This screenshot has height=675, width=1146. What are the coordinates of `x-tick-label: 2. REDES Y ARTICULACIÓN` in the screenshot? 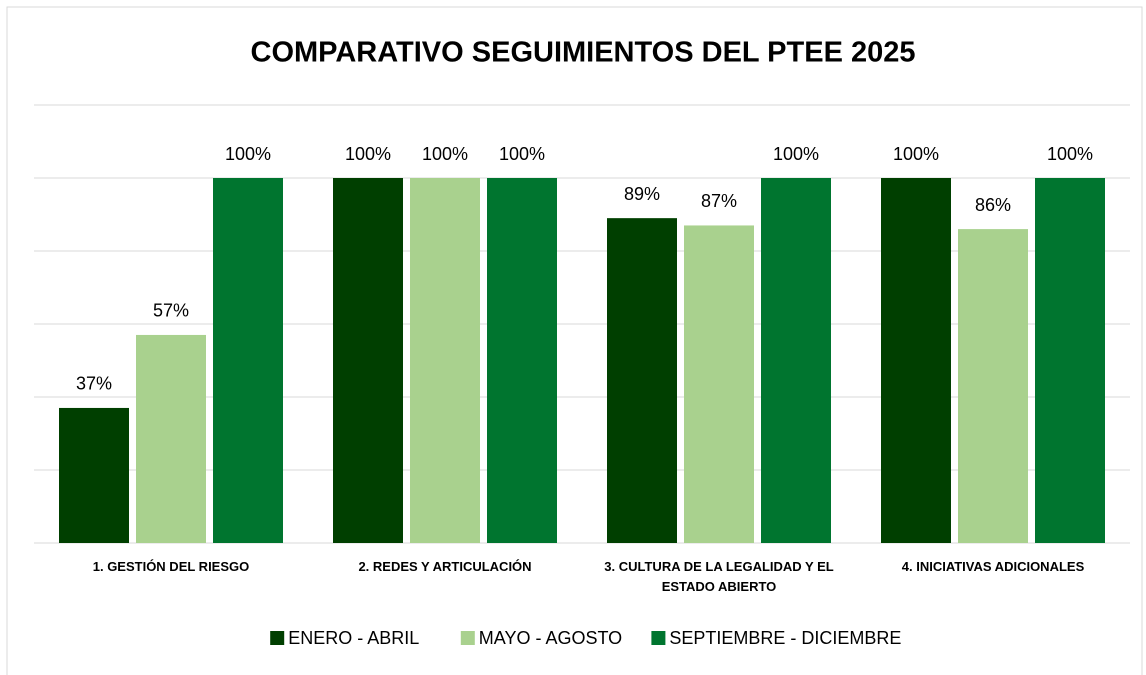 It's located at (445, 566).